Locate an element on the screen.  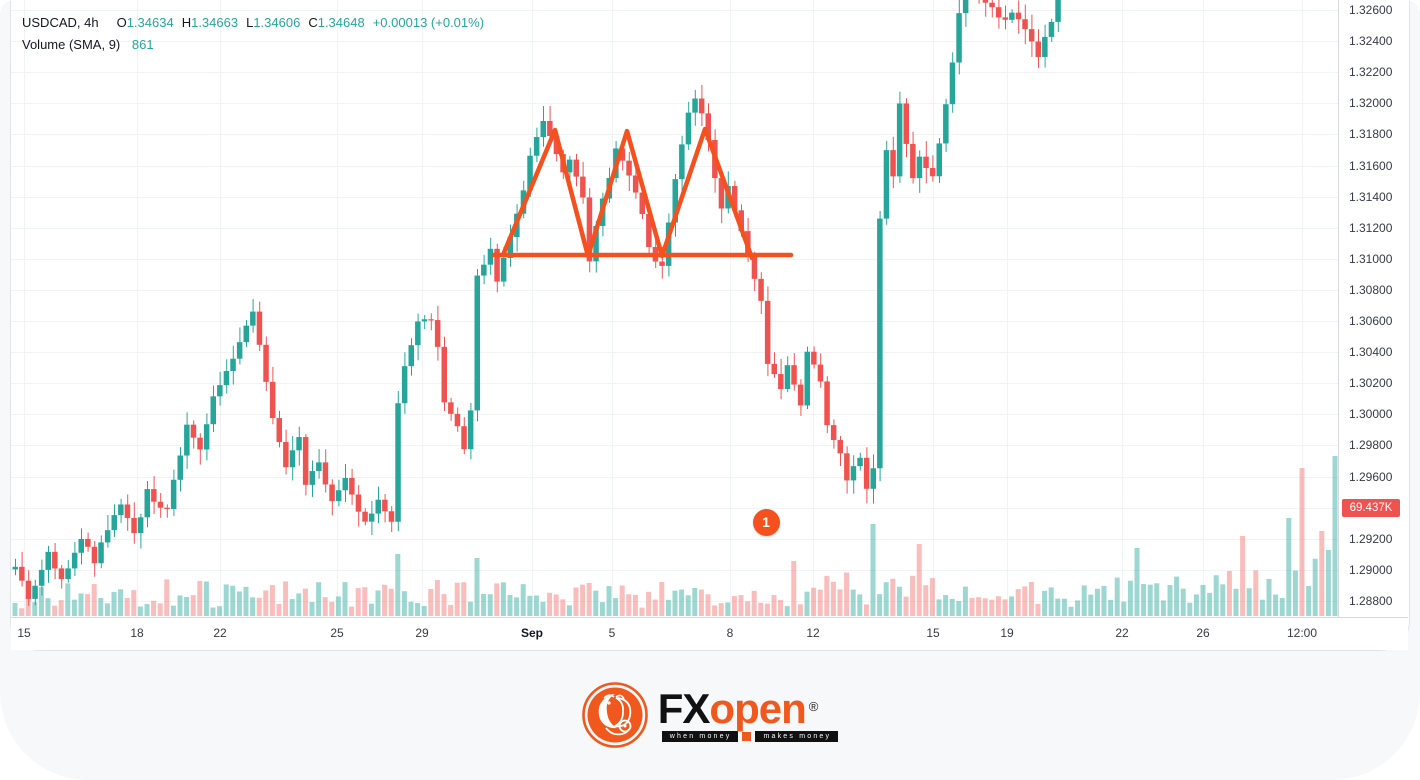
price-axis-label: 1.31200 is located at coordinates (1371, 227).